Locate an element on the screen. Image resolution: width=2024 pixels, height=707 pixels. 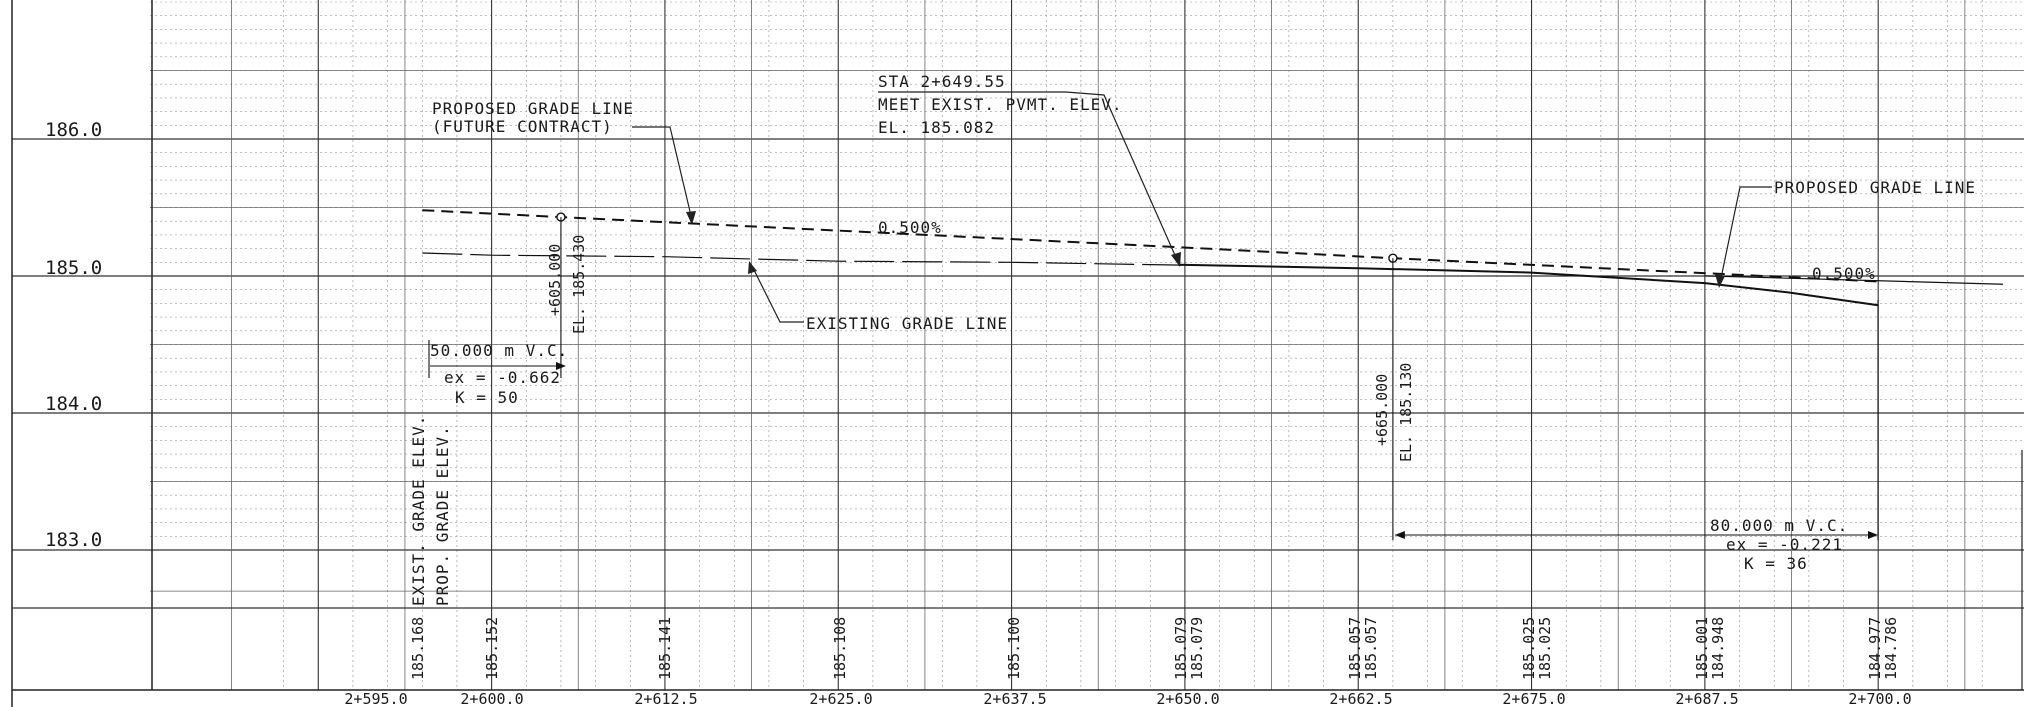
proposed-elevation-687-5: 184.948 is located at coordinates (1718, 648).